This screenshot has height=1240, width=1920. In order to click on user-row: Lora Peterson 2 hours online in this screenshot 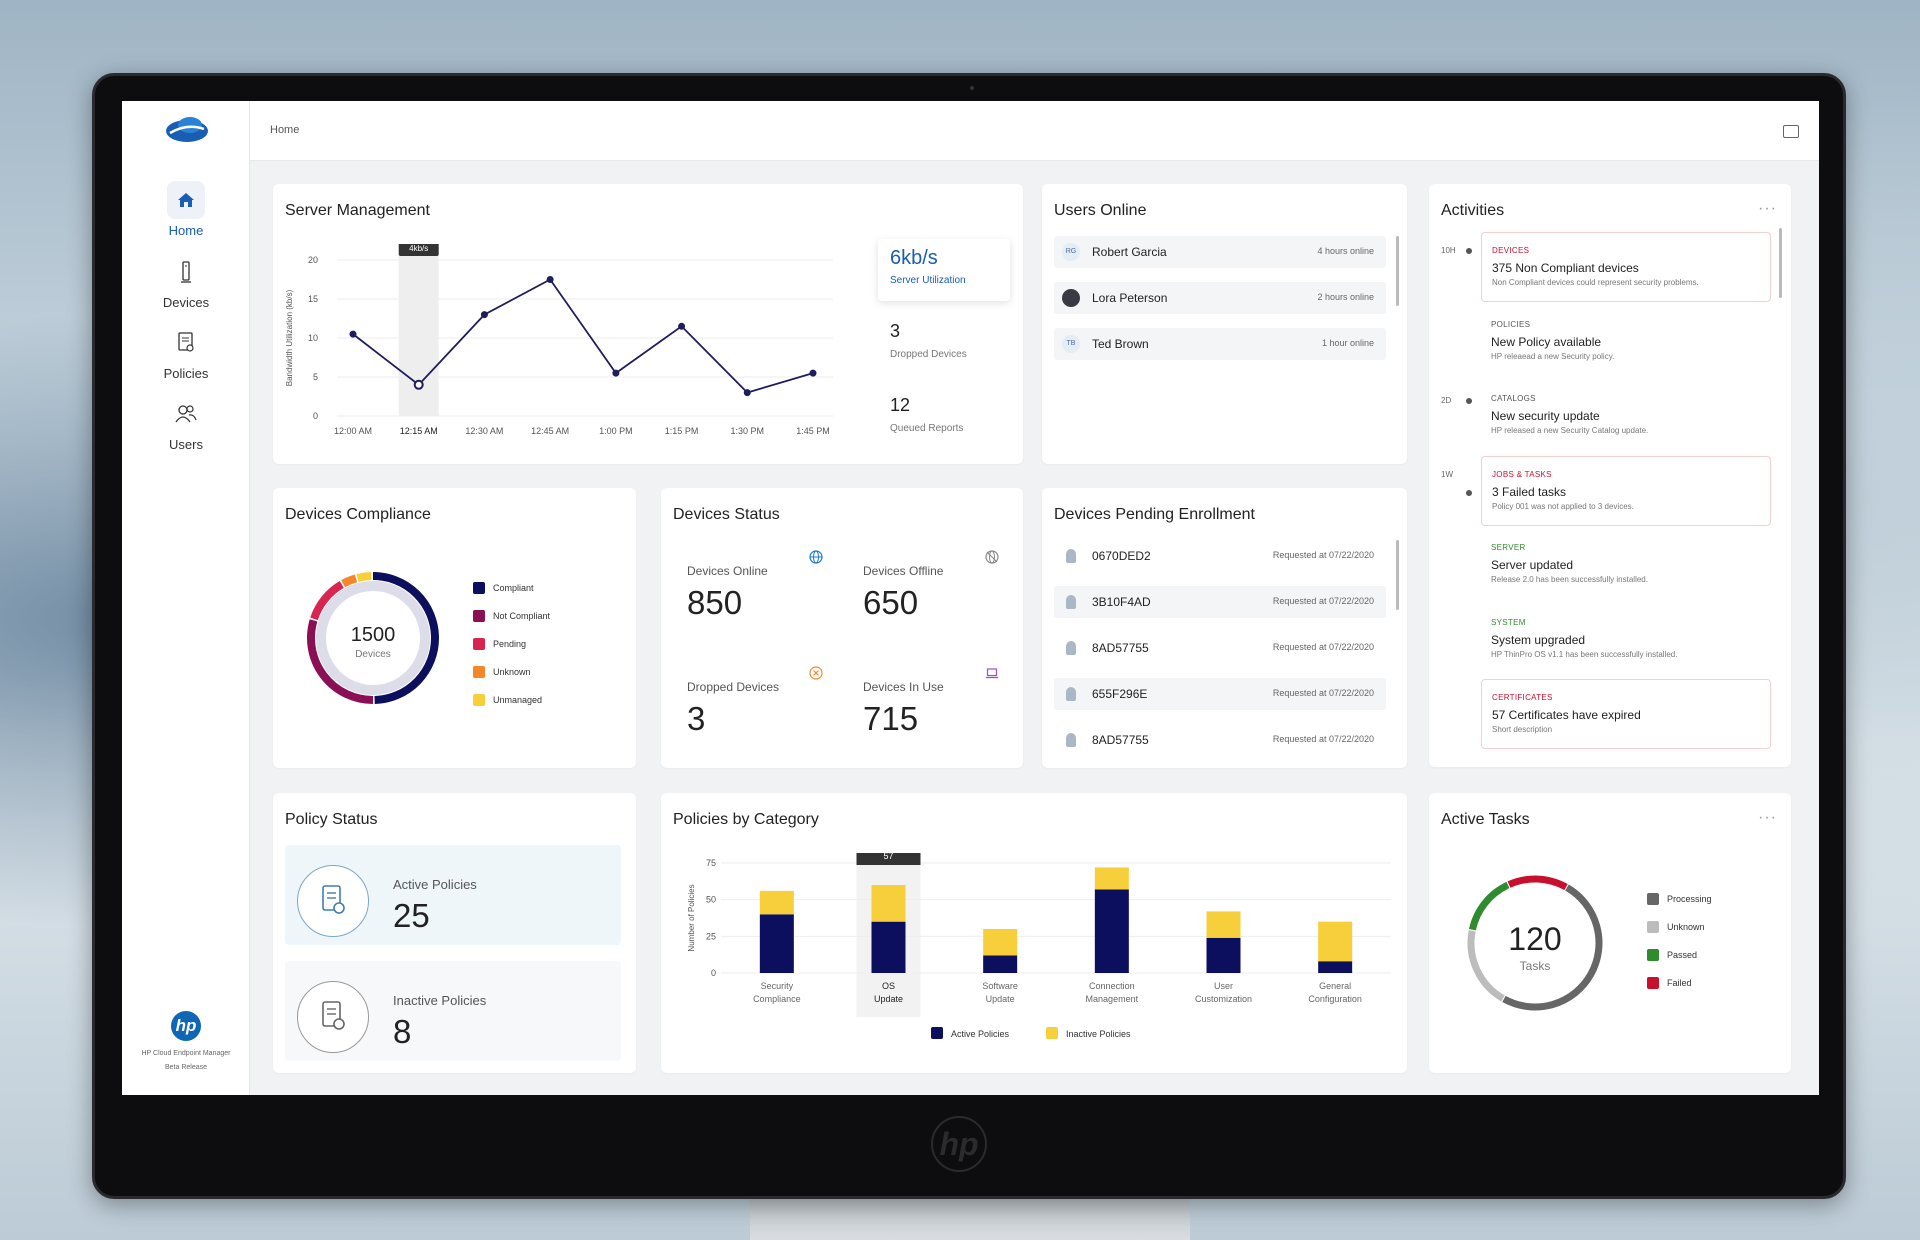, I will do `click(1220, 298)`.